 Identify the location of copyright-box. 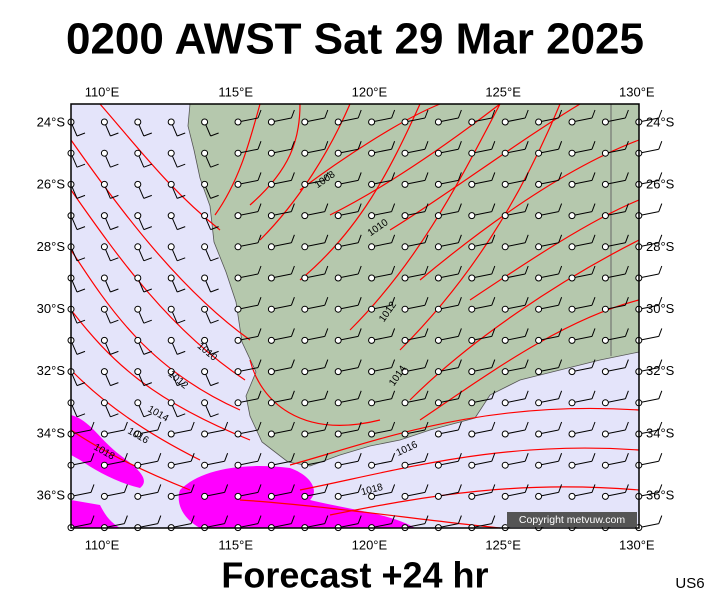
(572, 519).